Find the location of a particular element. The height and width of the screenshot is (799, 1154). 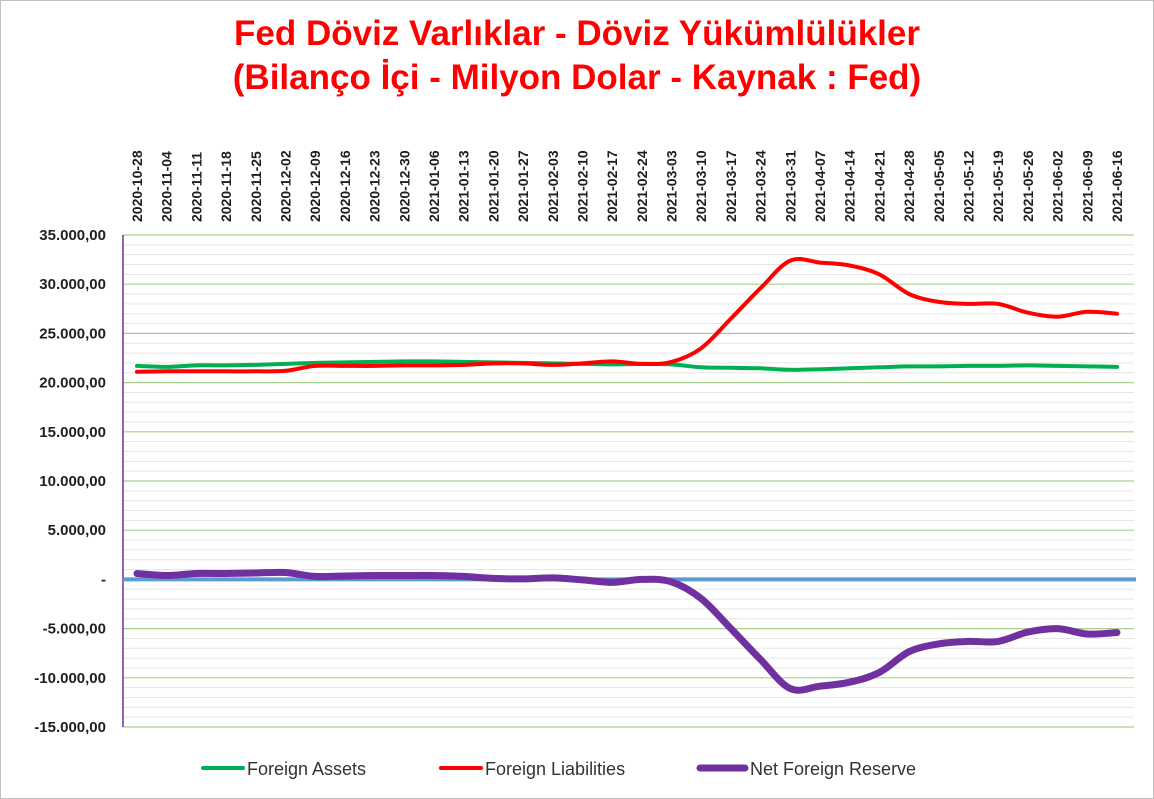

y-tick-label: 5.000,00 is located at coordinates (77, 530).